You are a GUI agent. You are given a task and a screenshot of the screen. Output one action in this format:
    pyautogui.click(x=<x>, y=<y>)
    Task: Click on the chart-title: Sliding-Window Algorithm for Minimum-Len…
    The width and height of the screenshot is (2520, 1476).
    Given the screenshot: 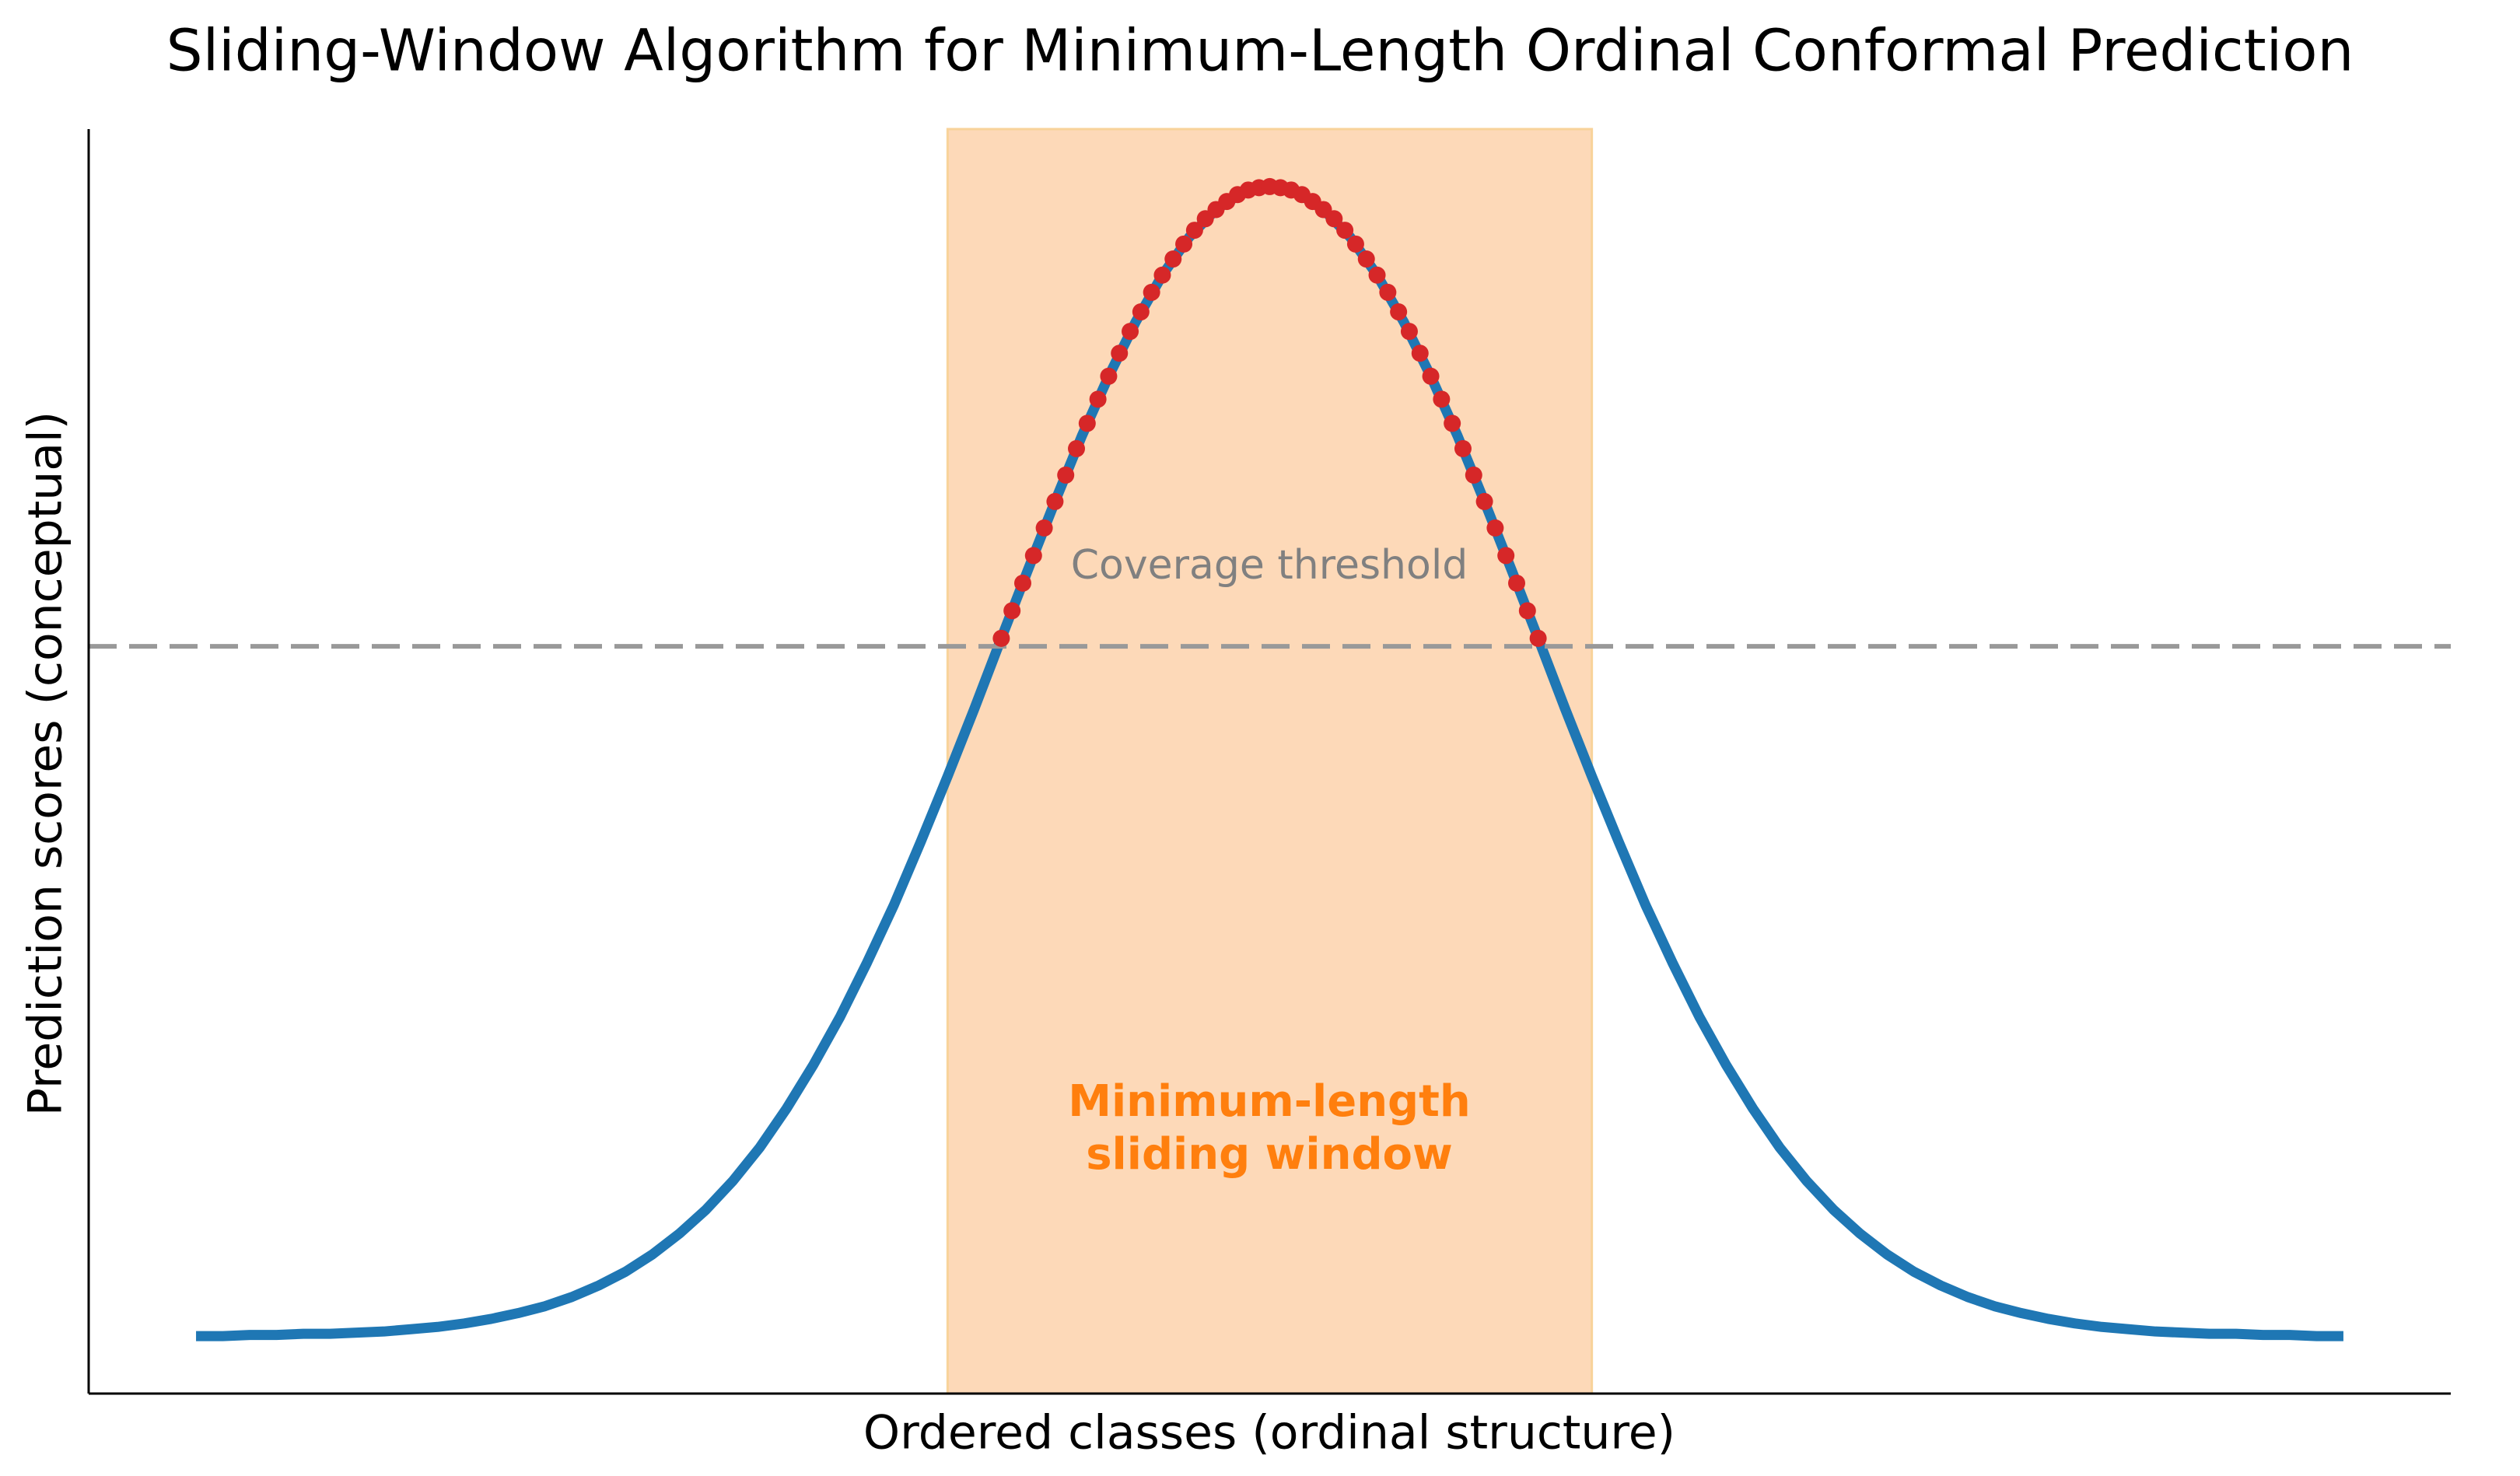 What is the action you would take?
    pyautogui.click(x=1260, y=52)
    